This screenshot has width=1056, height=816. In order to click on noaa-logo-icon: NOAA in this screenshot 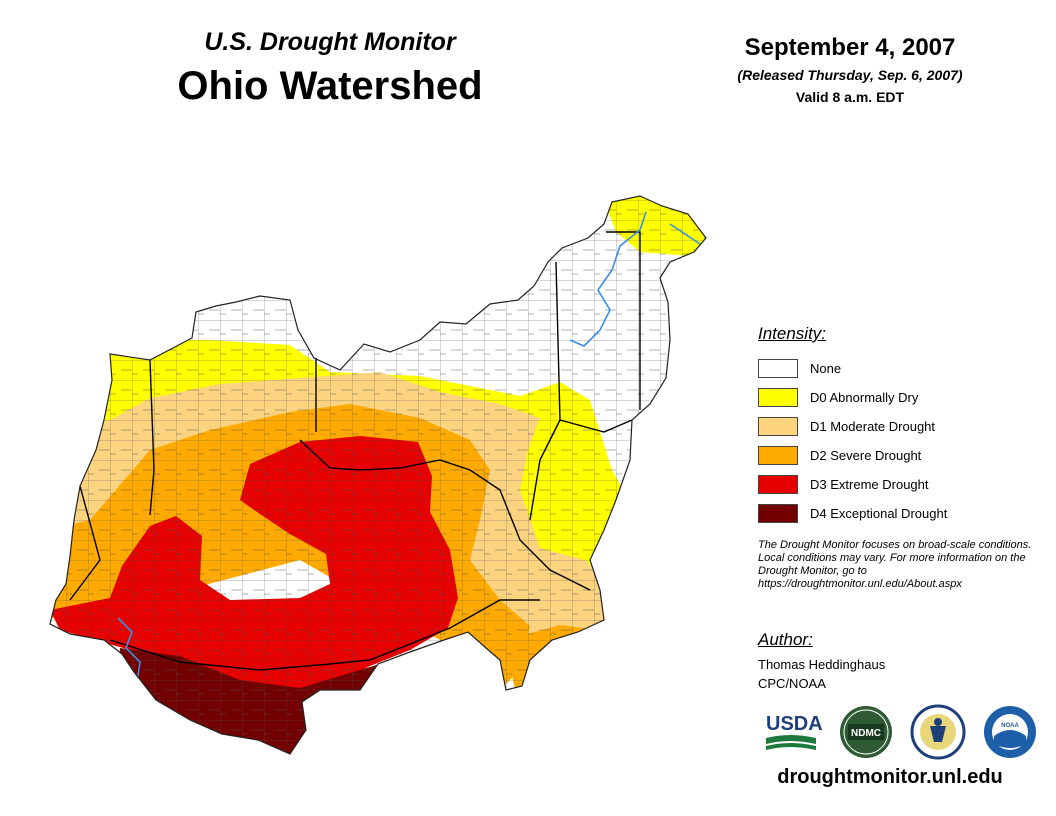, I will do `click(1010, 732)`.